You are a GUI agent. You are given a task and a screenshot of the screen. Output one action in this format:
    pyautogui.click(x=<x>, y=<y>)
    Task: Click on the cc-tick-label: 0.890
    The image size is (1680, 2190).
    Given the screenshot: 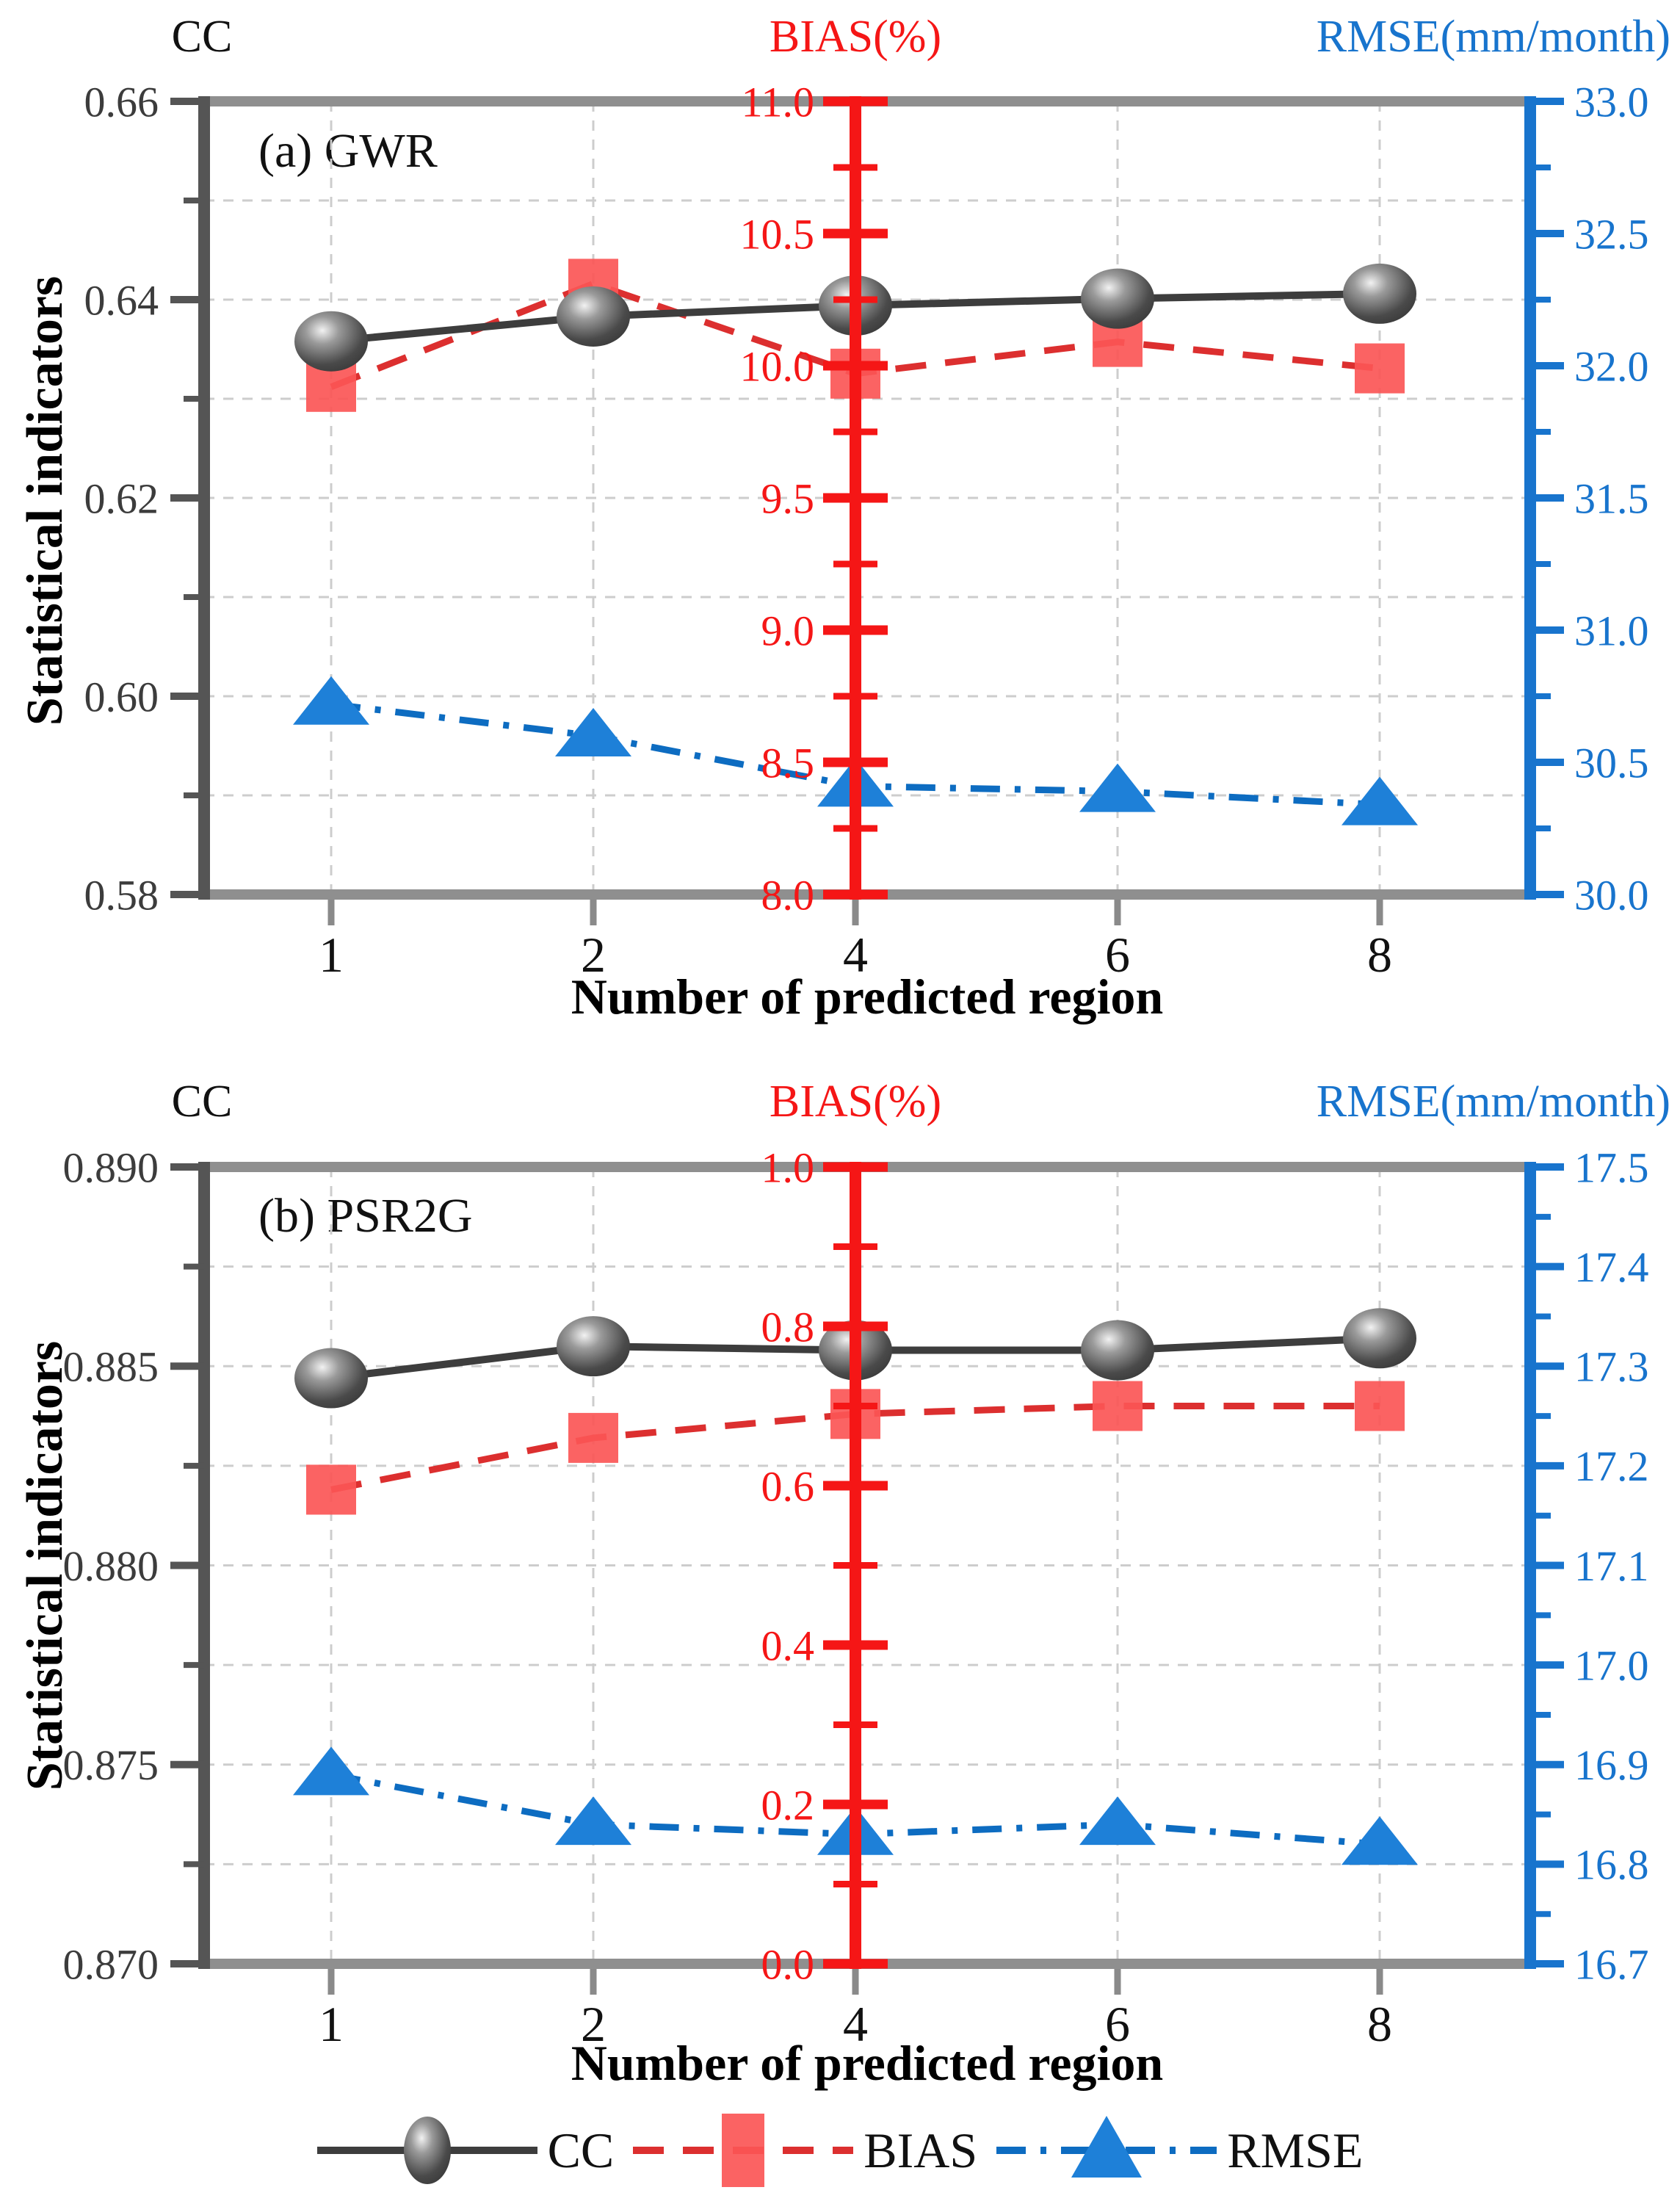 What is the action you would take?
    pyautogui.click(x=111, y=1167)
    